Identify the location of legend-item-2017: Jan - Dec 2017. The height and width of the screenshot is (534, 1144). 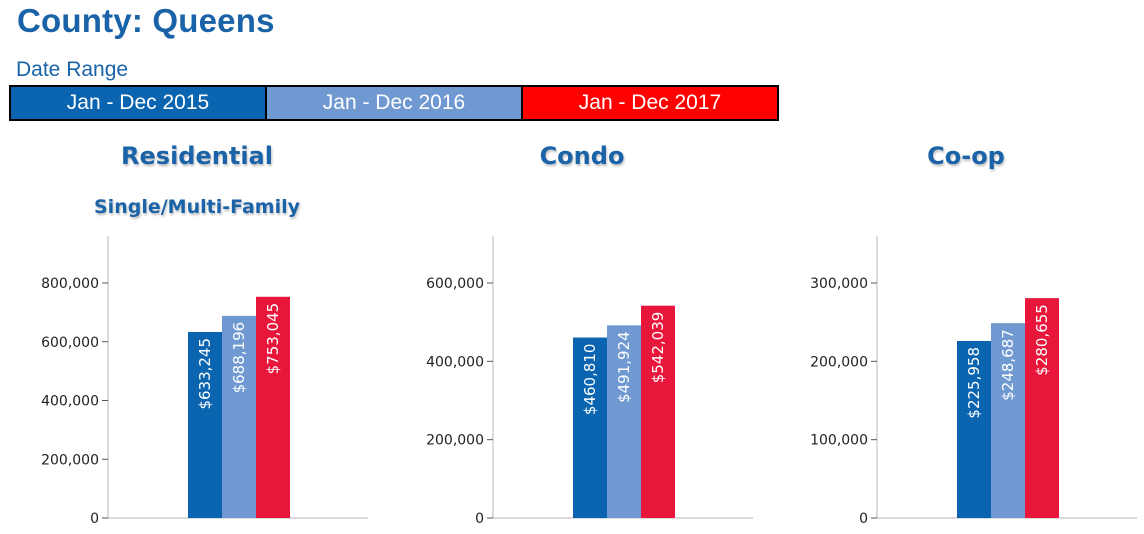
(649, 103).